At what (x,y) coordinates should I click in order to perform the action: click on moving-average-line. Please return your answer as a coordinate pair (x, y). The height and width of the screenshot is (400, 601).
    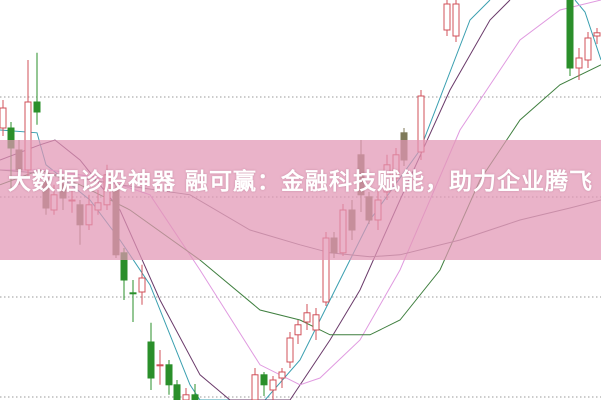
    Looking at the image, I should click on (587, 30).